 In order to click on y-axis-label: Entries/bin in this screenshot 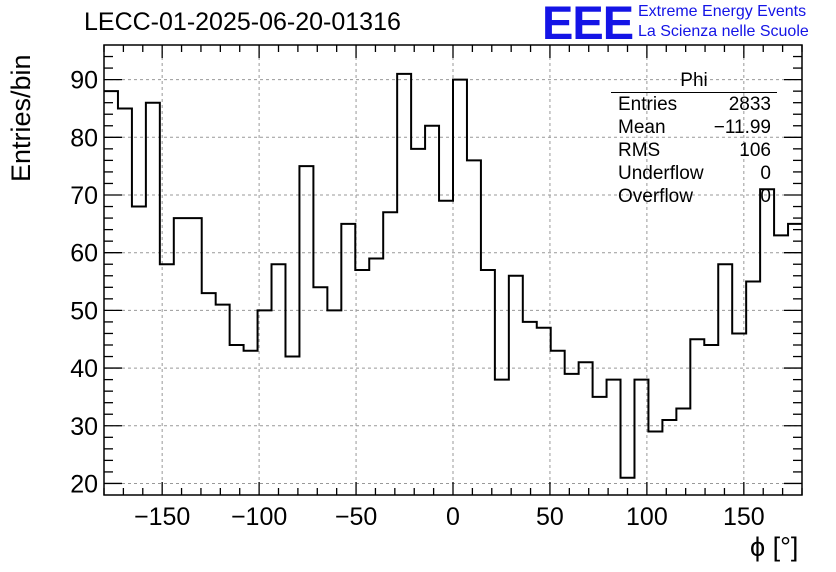, I will do `click(21, 118)`.